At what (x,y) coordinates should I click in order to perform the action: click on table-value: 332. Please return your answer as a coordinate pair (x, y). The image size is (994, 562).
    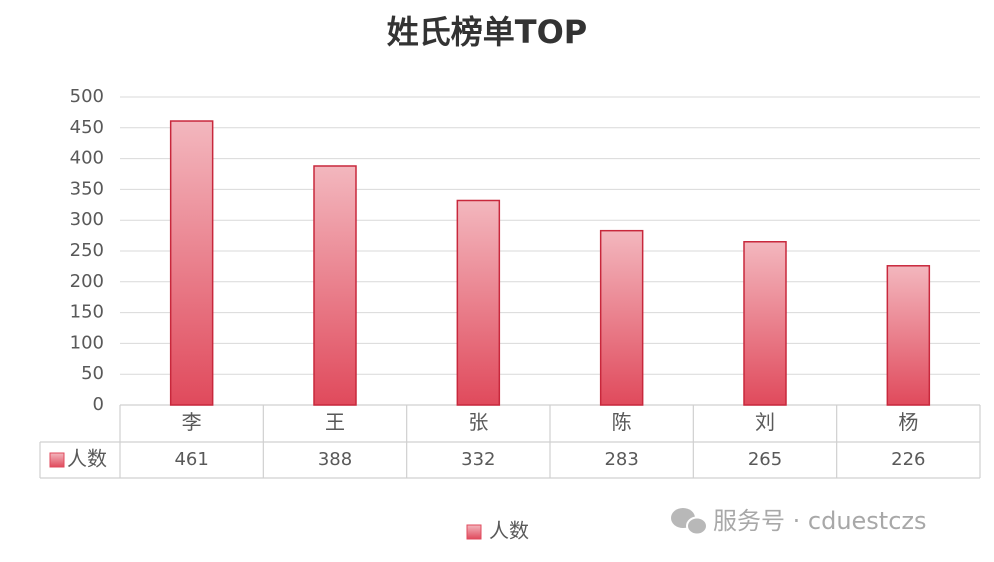
    Looking at the image, I should click on (478, 459).